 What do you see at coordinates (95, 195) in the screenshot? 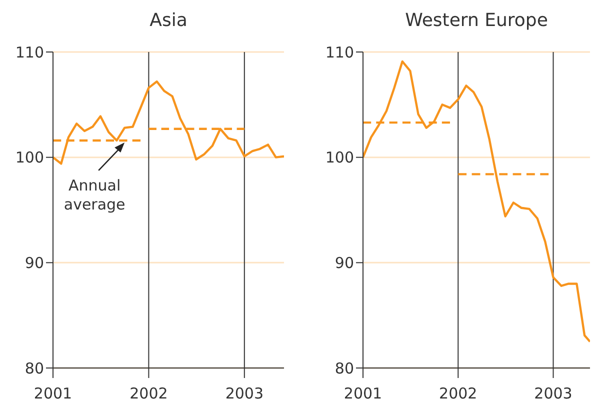
I see `annotation: Annual average` at bounding box center [95, 195].